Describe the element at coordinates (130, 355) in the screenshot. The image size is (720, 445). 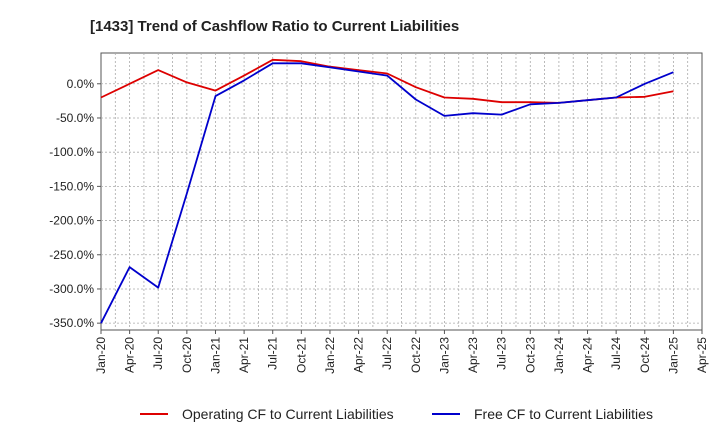
I see `x-tick-label: Apr-20` at that location.